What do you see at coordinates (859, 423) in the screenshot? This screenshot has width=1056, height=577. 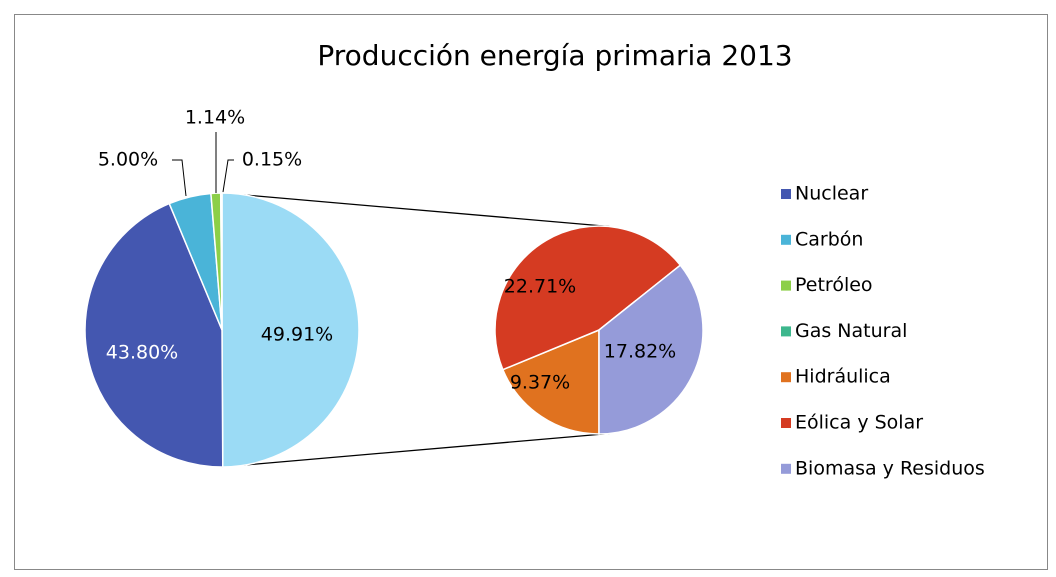 I see `legend-label: Eólica y Solar` at bounding box center [859, 423].